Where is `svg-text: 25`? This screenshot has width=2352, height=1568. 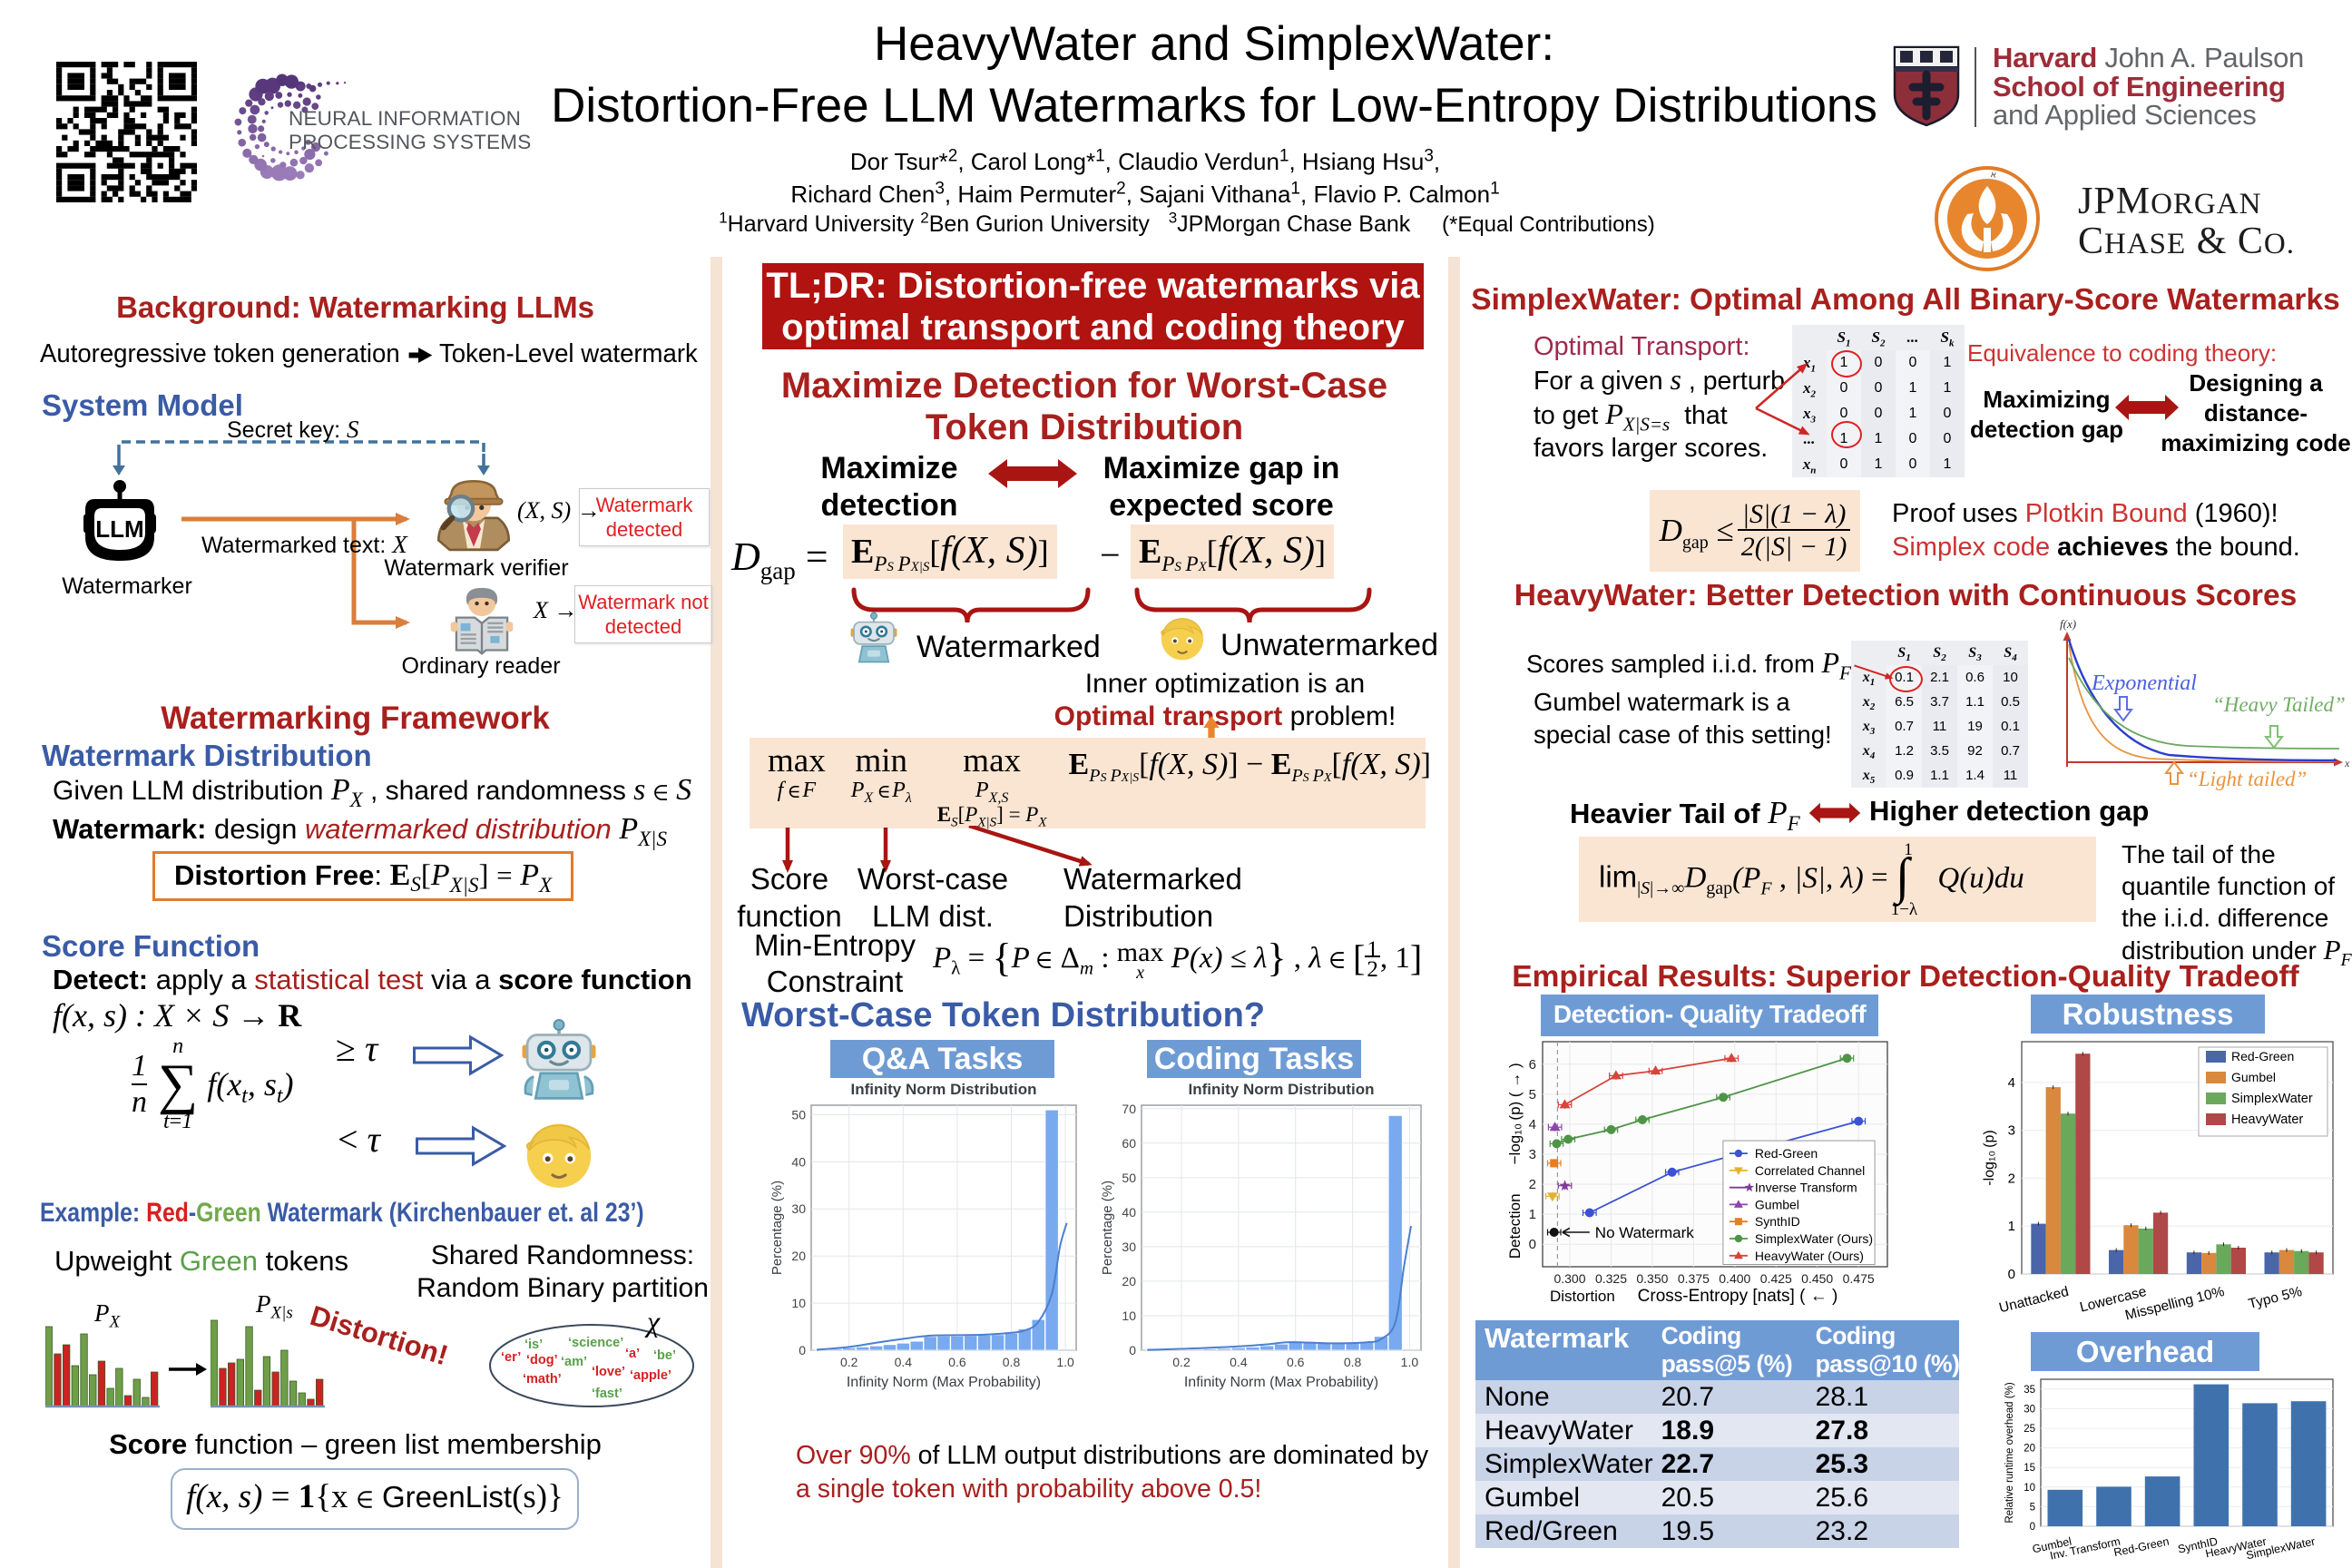 svg-text: 25 is located at coordinates (2029, 1429).